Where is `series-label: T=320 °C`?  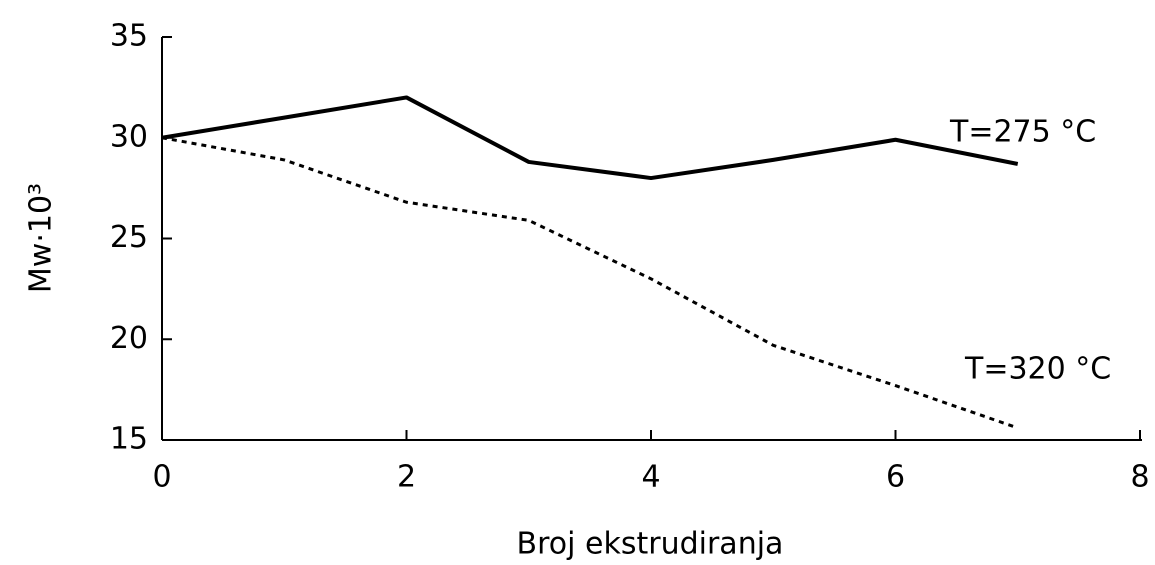
series-label: T=320 °C is located at coordinates (1037, 369).